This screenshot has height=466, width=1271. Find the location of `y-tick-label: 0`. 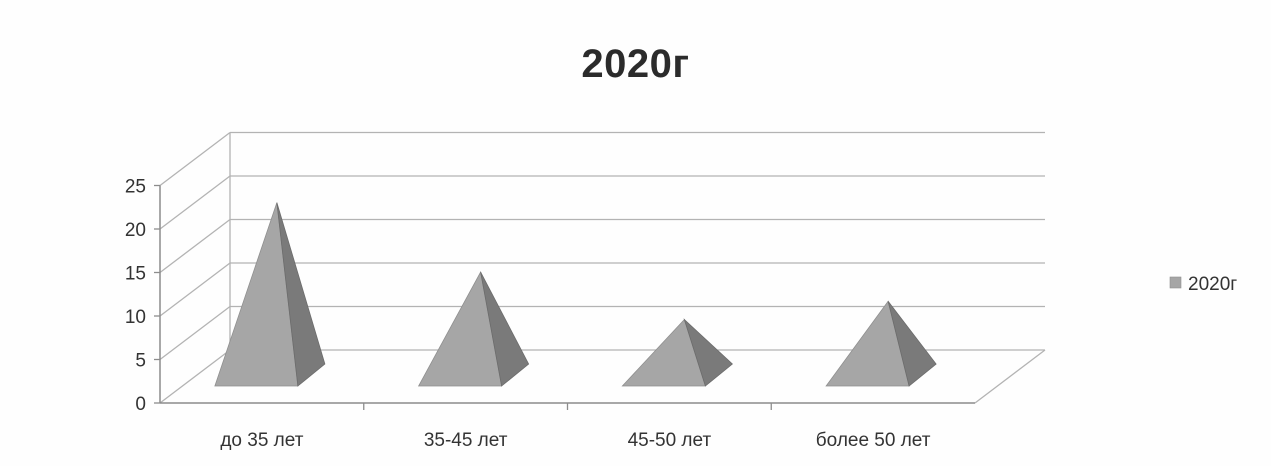

y-tick-label: 0 is located at coordinates (140, 404).